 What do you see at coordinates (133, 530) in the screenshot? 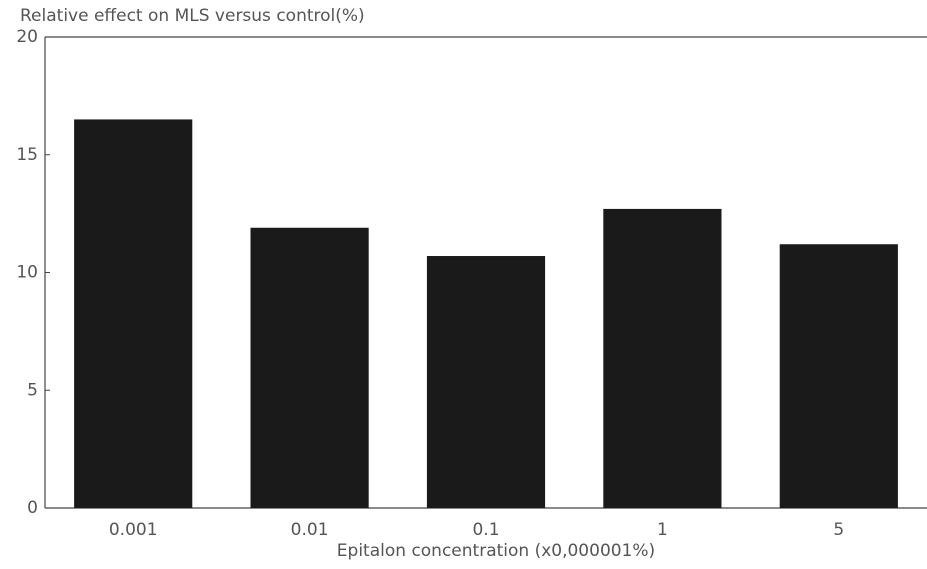
I see `x-tick-label: 0.001` at bounding box center [133, 530].